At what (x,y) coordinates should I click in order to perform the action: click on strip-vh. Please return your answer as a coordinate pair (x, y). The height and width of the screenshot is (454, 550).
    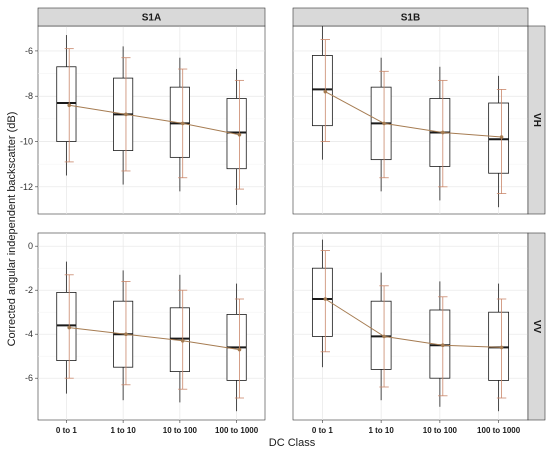
    Looking at the image, I should click on (536, 120).